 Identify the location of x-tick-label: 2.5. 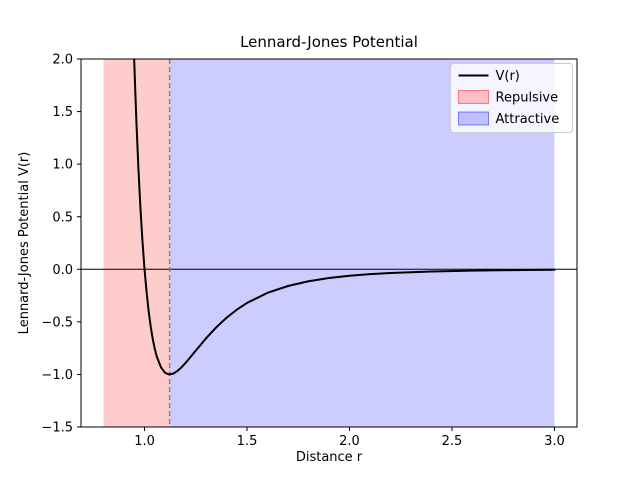
(452, 441).